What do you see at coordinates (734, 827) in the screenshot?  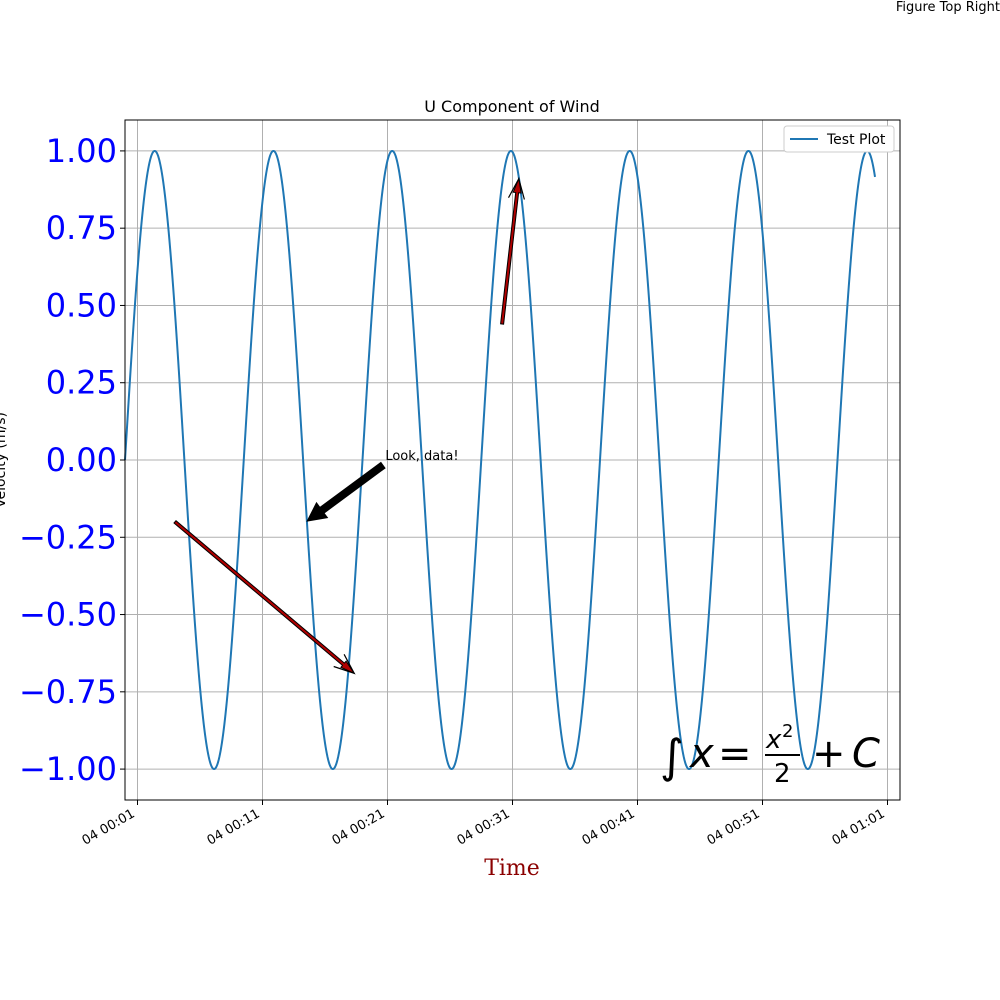 I see `x-tick-label: 04 00:51` at bounding box center [734, 827].